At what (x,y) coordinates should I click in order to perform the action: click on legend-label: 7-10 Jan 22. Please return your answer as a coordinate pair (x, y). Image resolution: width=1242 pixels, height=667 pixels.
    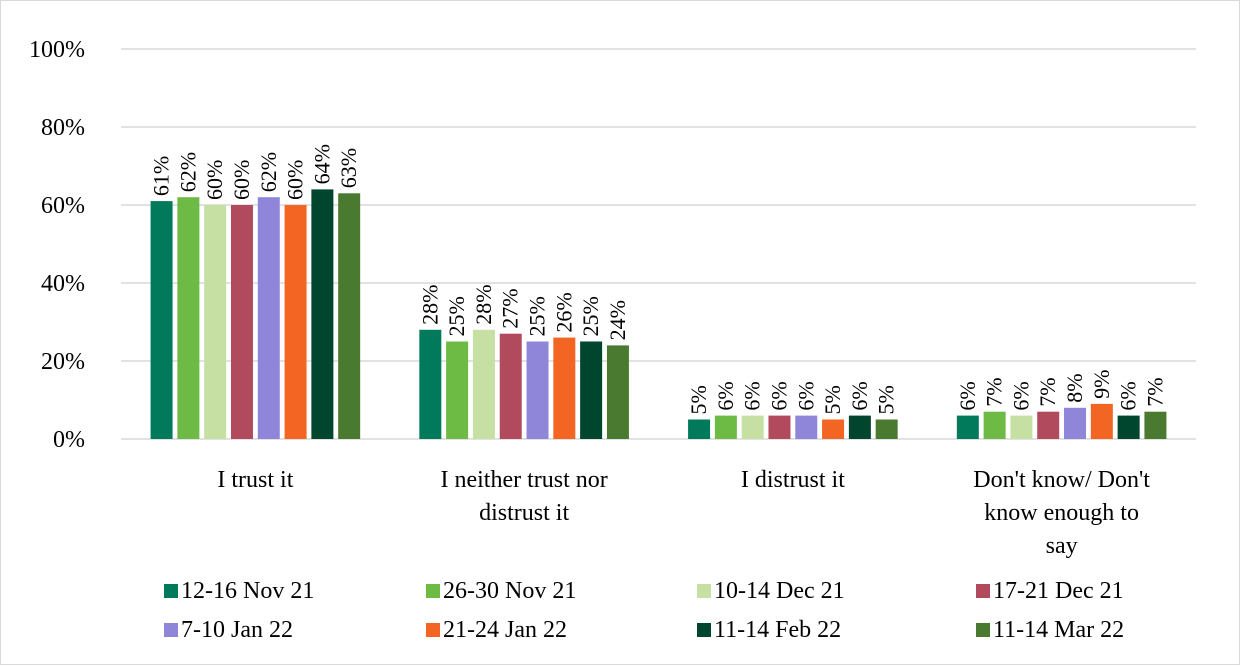
    Looking at the image, I should click on (237, 630).